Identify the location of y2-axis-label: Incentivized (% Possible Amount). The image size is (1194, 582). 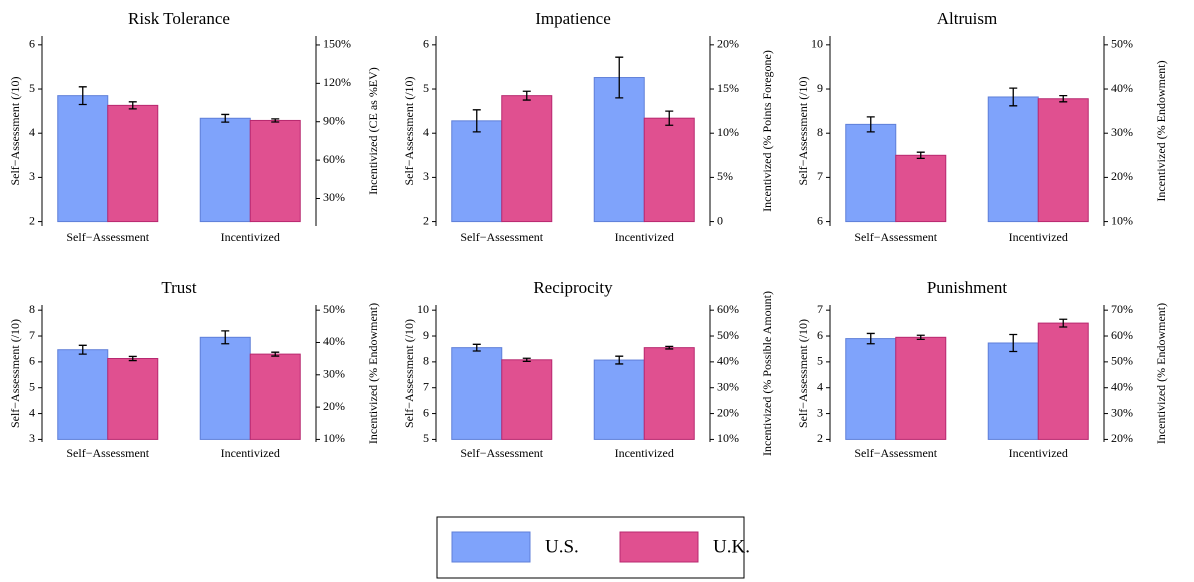
(767, 373).